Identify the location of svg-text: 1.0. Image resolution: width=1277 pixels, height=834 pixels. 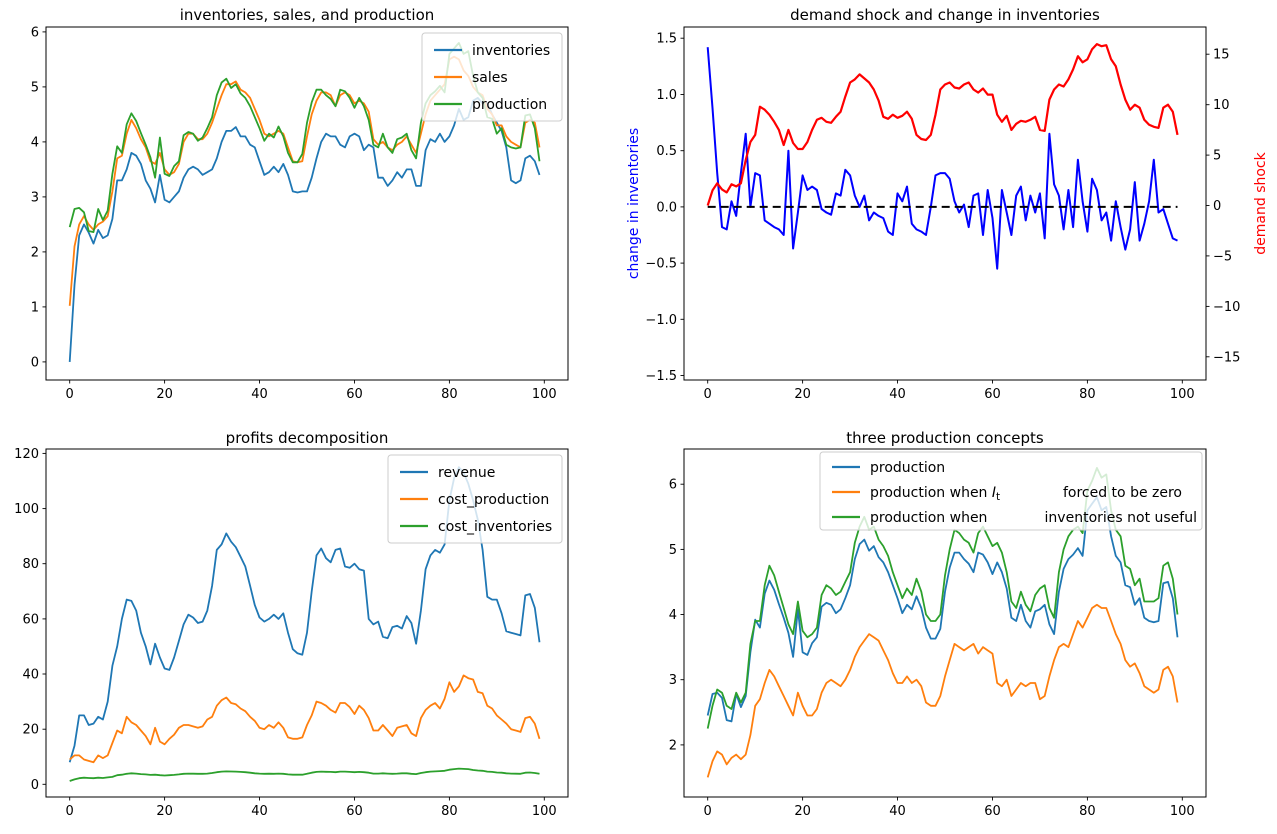
(666, 95).